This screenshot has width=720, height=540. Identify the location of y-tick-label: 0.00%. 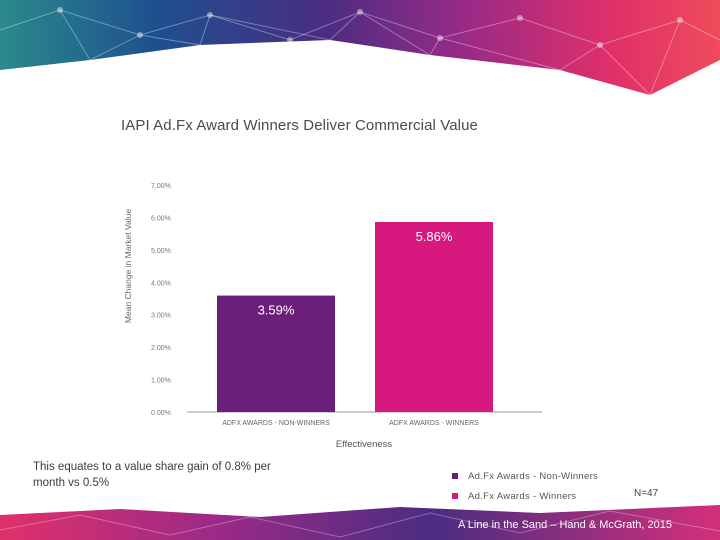
(161, 413).